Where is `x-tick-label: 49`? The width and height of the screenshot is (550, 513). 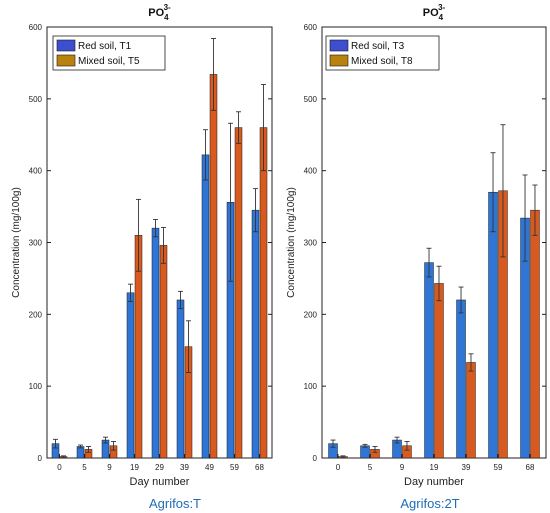
x-tick-label: 49 is located at coordinates (209, 467).